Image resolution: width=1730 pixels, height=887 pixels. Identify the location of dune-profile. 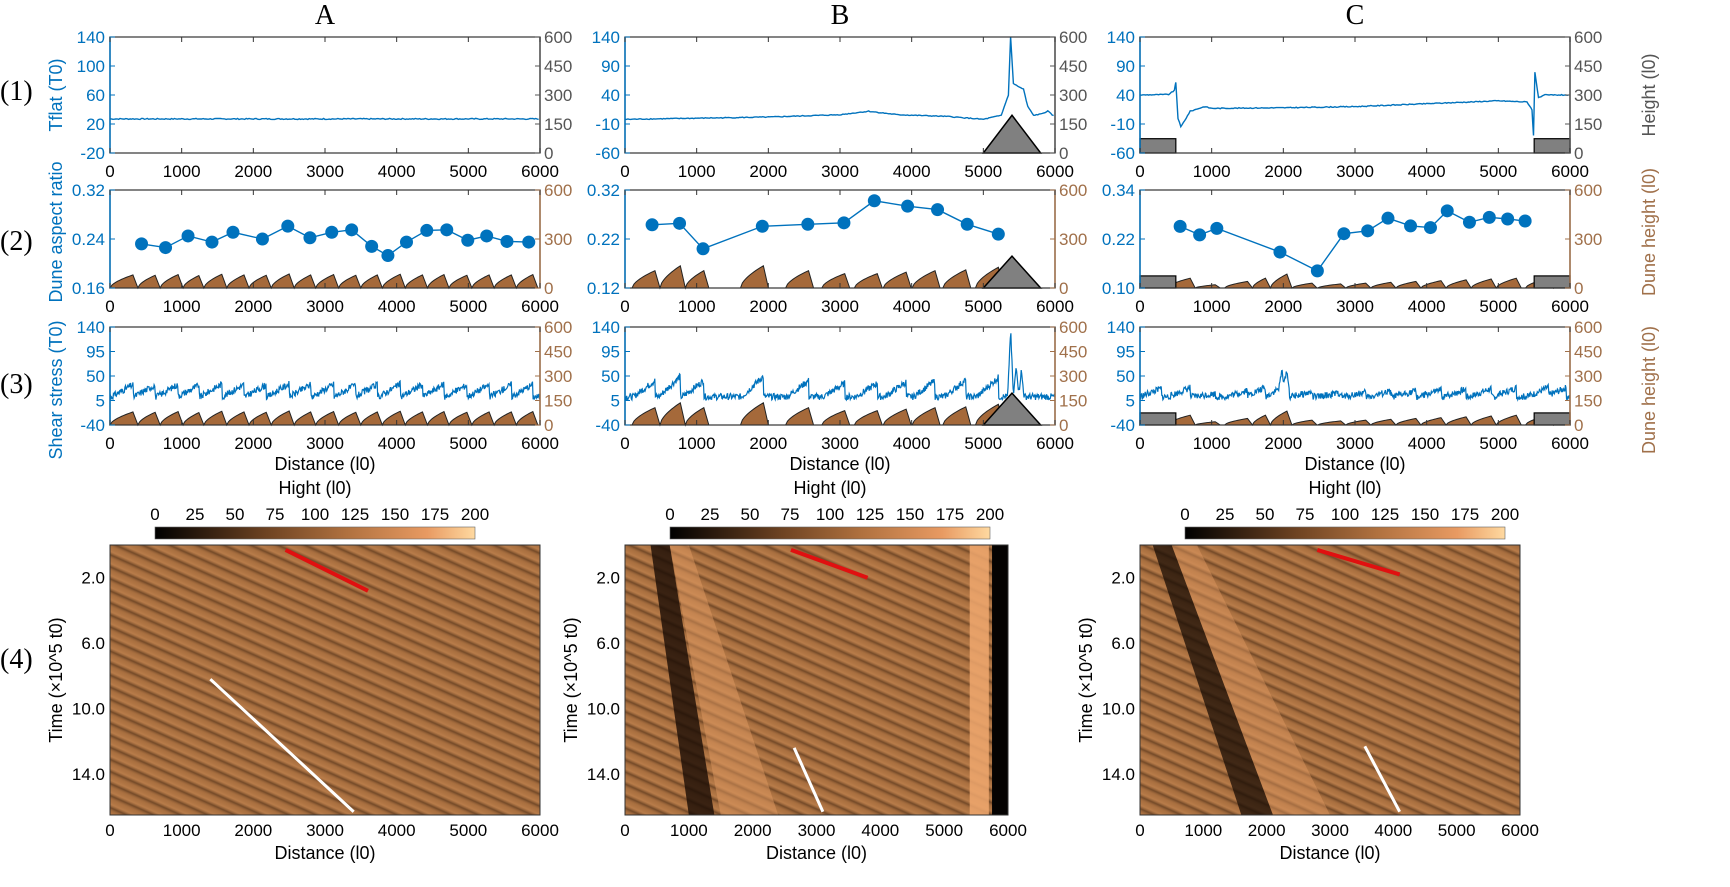
(1354, 281).